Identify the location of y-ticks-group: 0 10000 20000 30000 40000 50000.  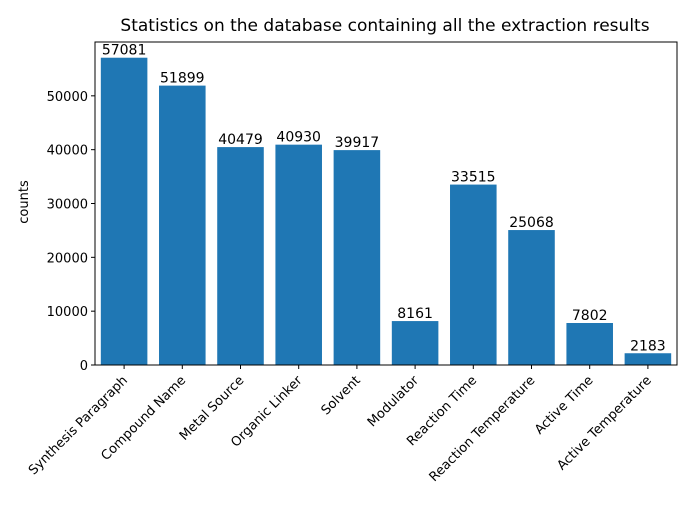
(71, 232).